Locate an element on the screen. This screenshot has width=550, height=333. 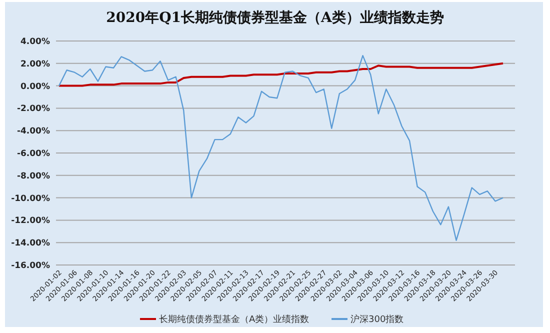
y-tick-label: 0.00% is located at coordinates (35, 87).